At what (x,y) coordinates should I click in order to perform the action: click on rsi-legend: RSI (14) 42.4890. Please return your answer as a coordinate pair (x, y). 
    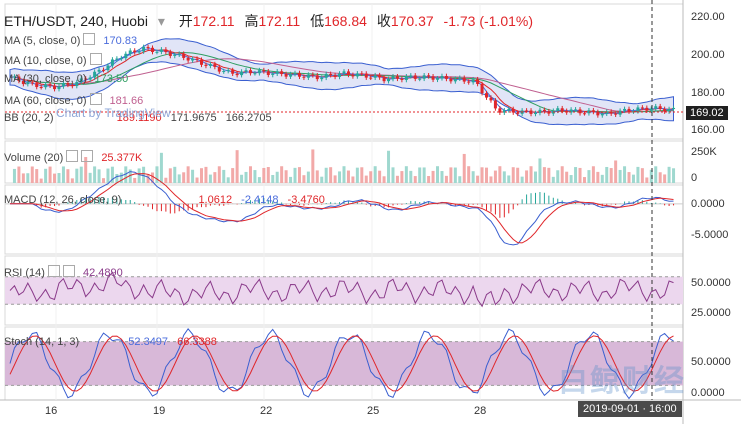
    Looking at the image, I should click on (63, 272).